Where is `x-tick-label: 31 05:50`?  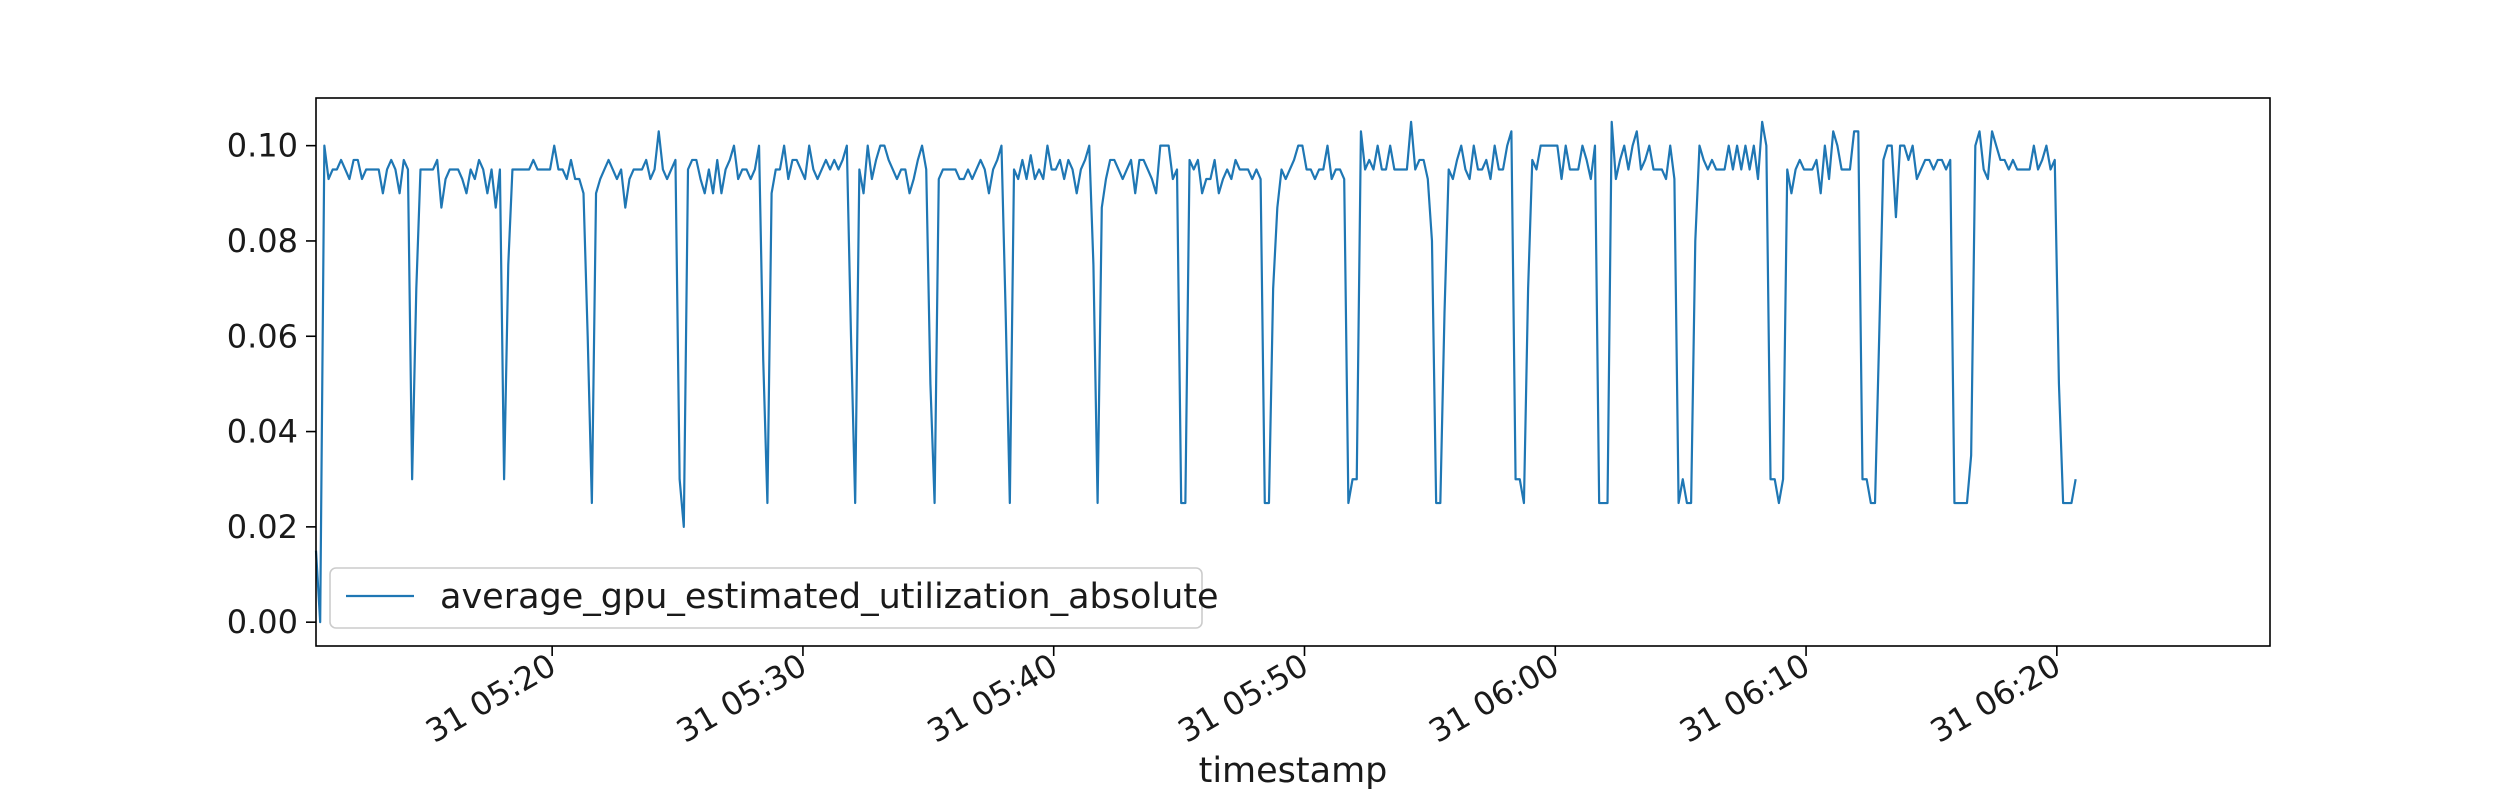 x-tick-label: 31 05:50 is located at coordinates (1243, 698).